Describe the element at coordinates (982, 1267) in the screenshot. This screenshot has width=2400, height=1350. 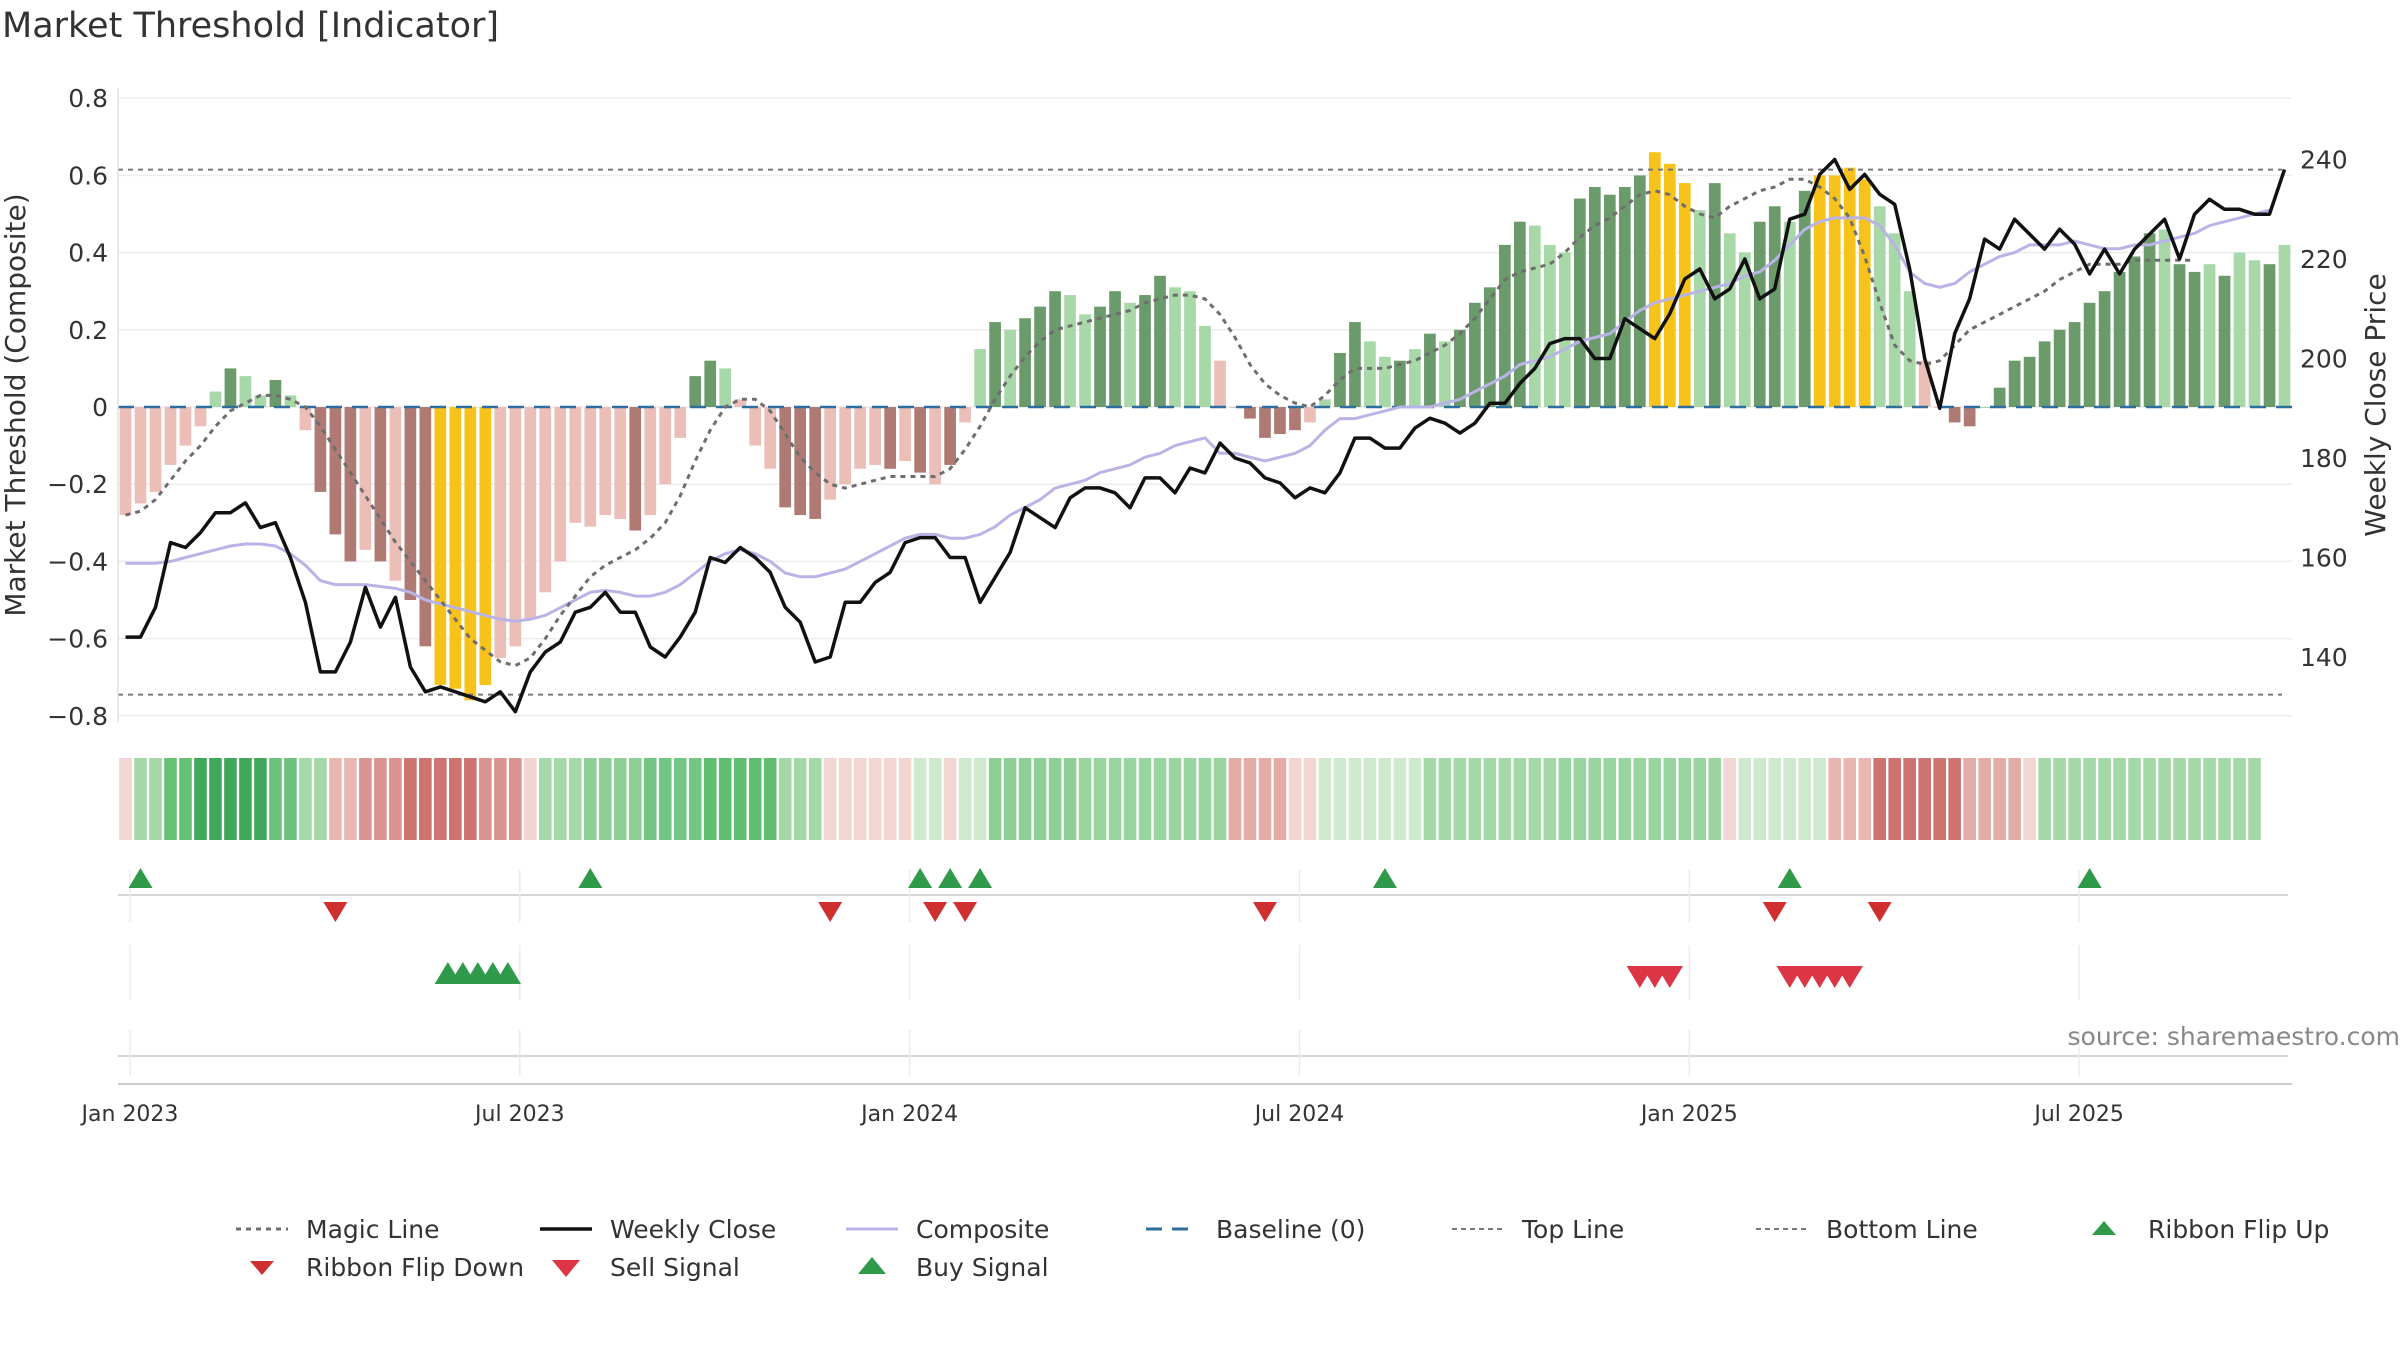
I see `legend-label: Buy Signal` at that location.